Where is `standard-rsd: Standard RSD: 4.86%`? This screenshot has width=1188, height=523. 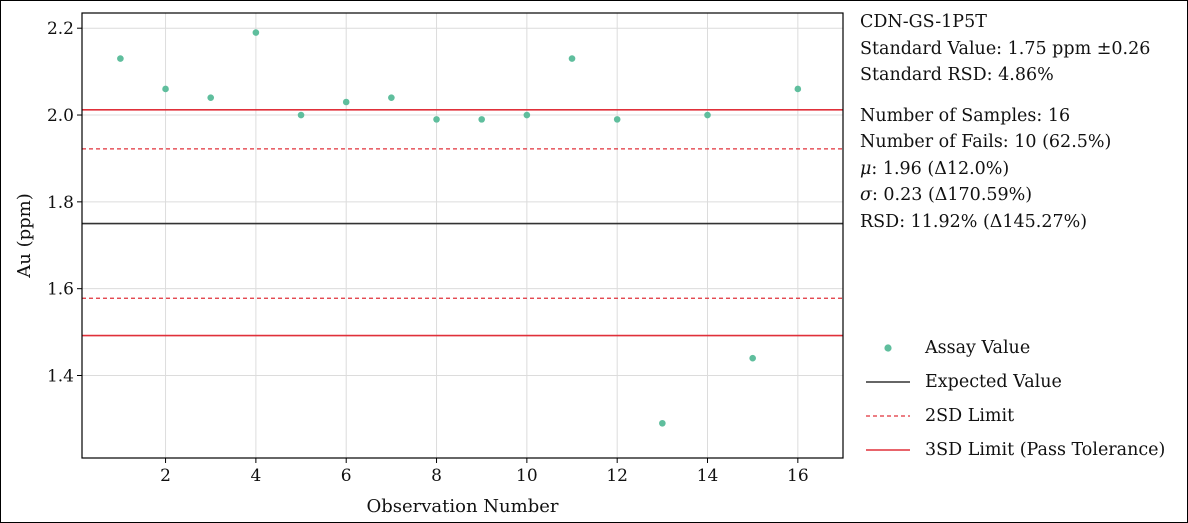
standard-rsd: Standard RSD: 4.86% is located at coordinates (957, 75).